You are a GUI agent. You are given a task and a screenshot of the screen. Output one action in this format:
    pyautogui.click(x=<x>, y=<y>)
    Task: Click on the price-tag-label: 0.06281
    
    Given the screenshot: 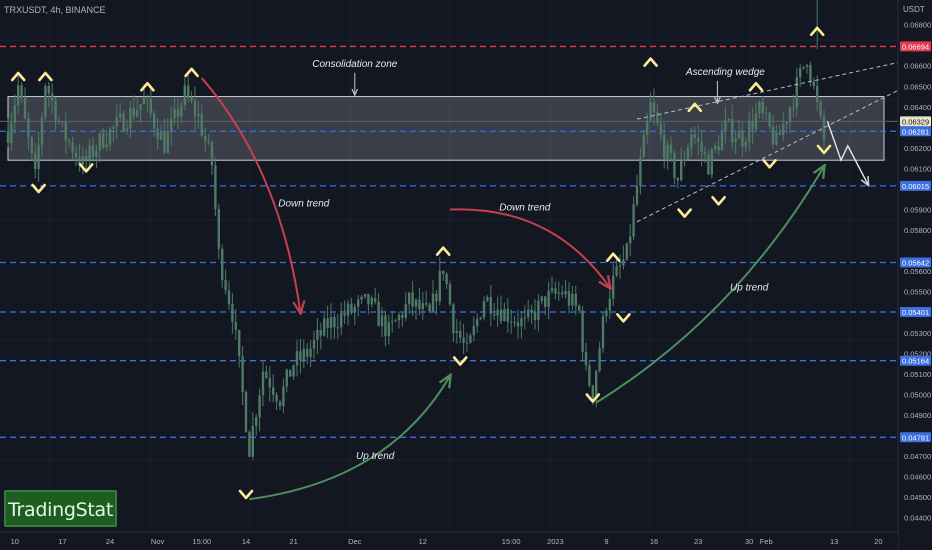 What is the action you would take?
    pyautogui.click(x=915, y=131)
    